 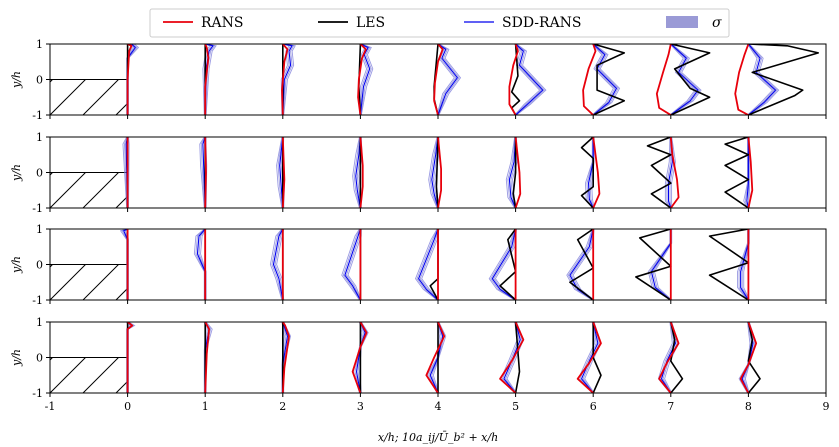 I want to click on x-tick-label: 9, so click(x=826, y=406).